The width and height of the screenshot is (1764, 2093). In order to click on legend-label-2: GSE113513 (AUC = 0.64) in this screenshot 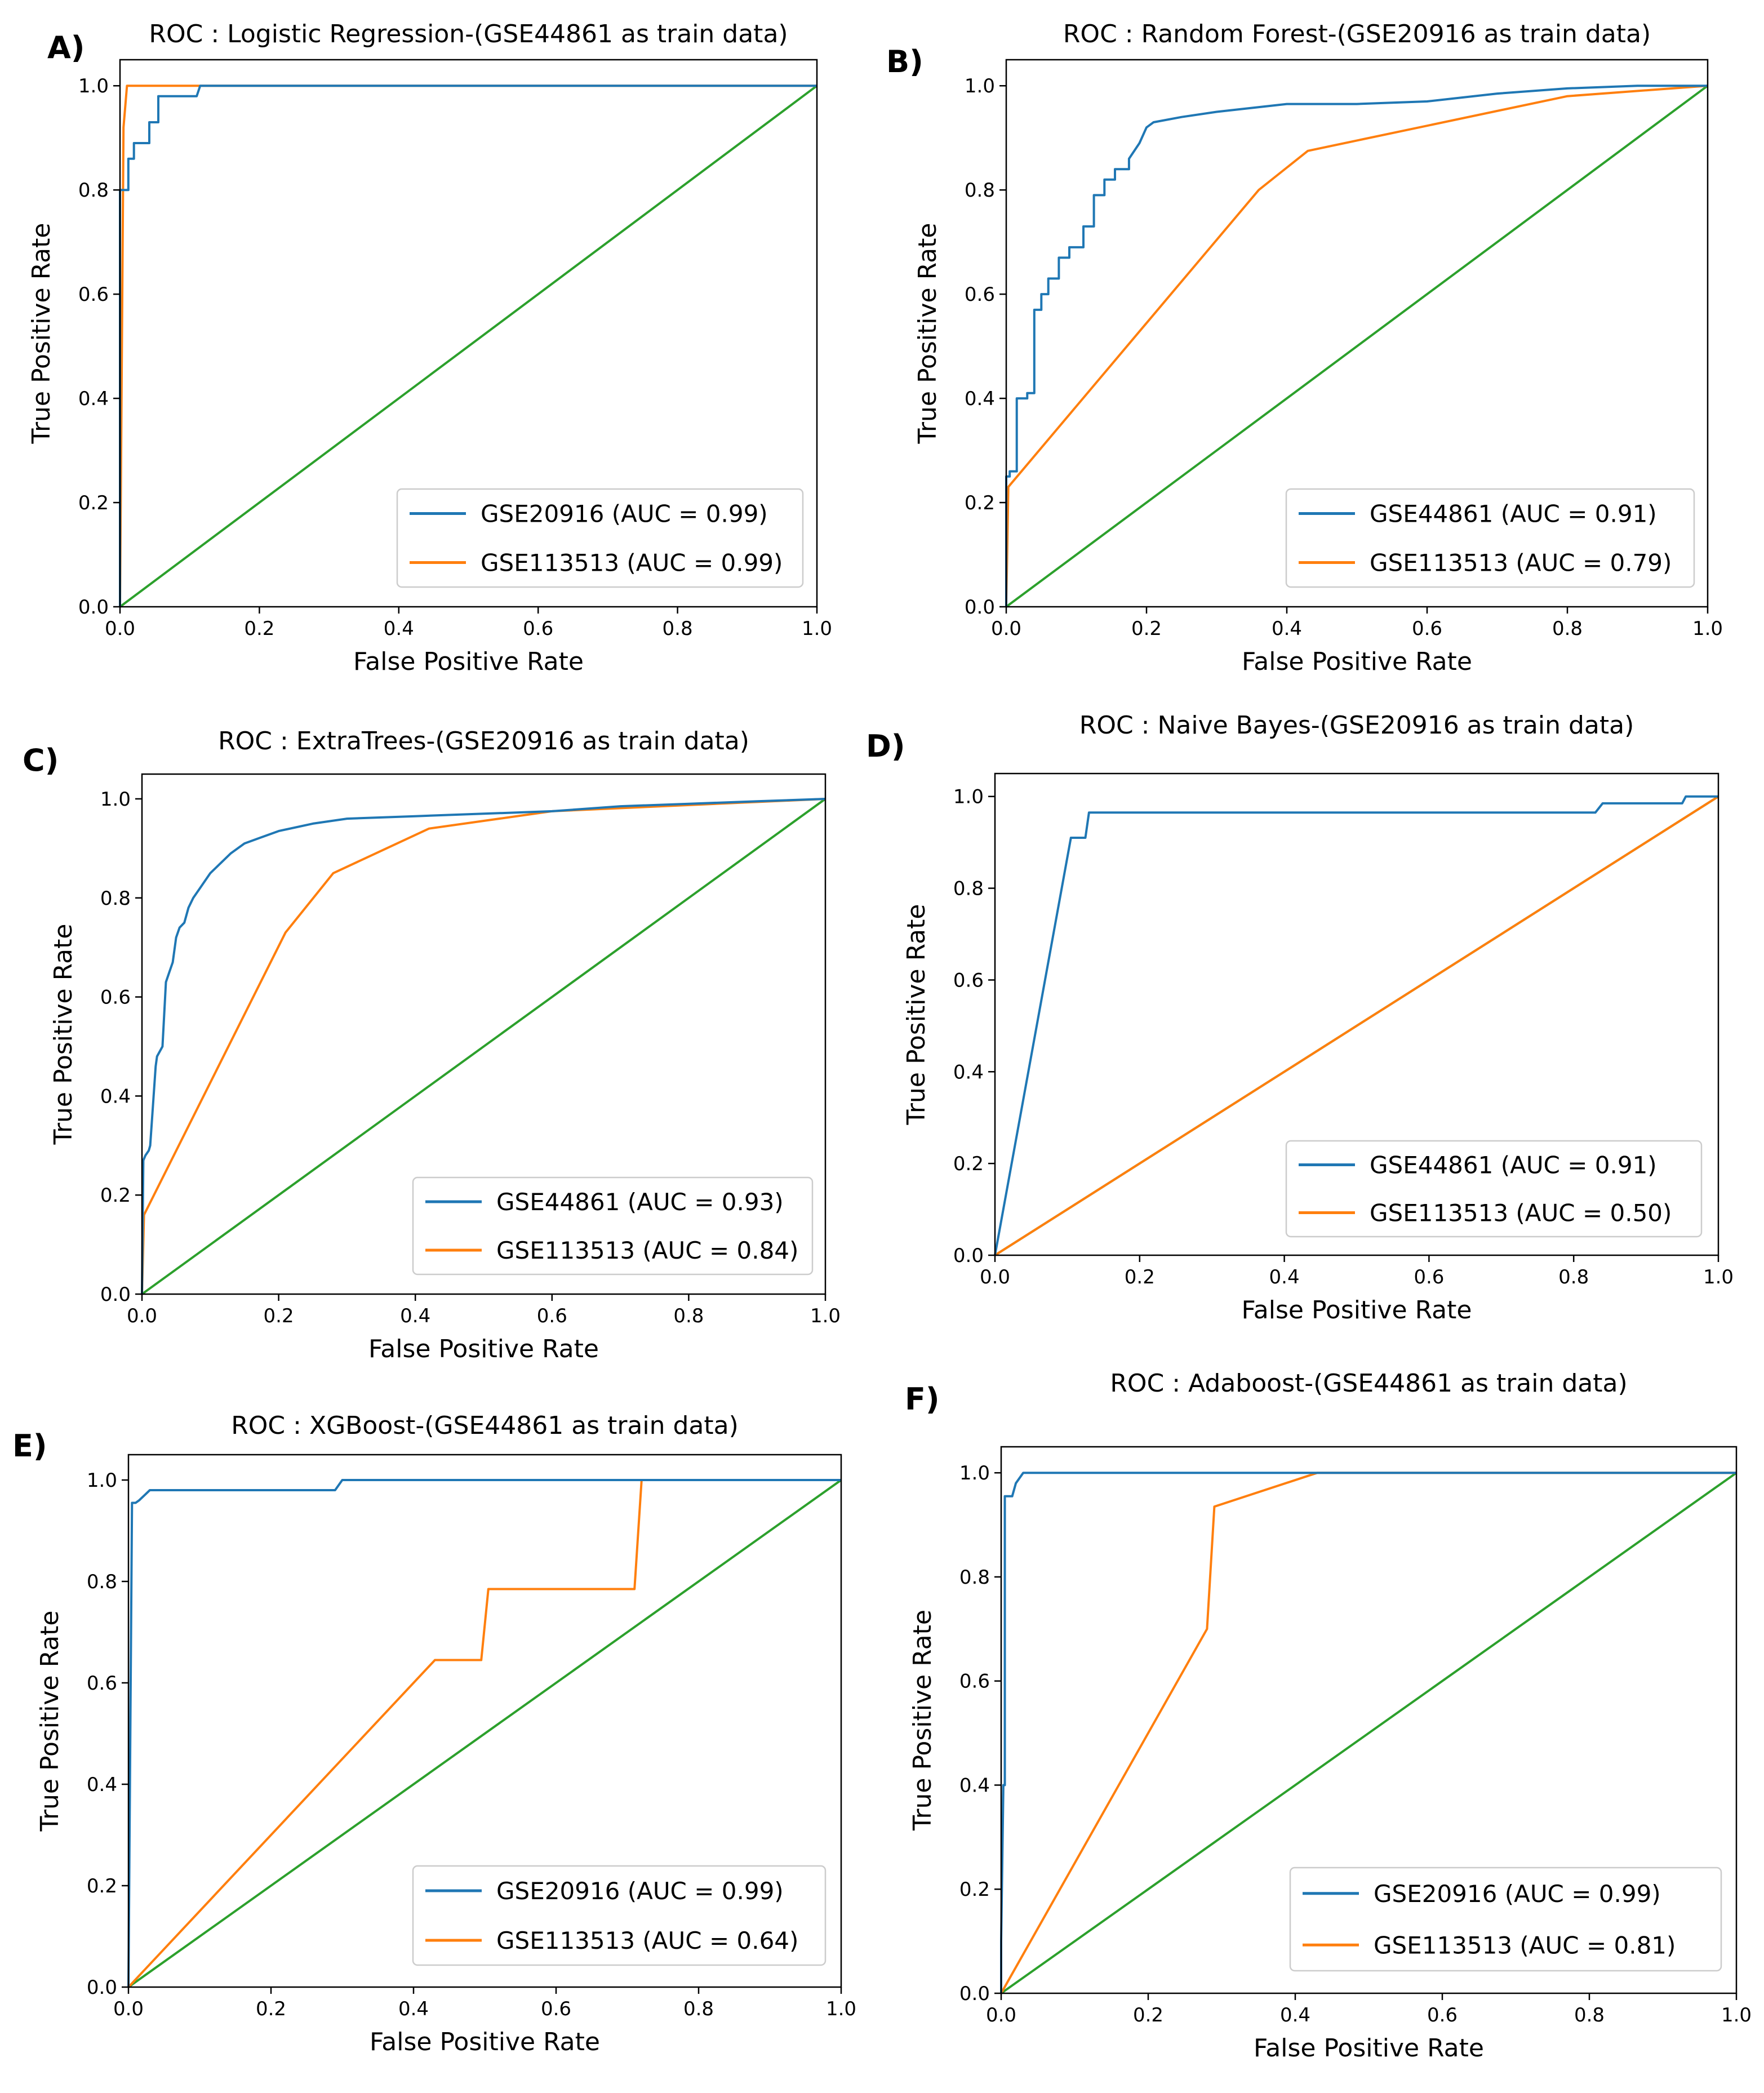, I will do `click(647, 1941)`.